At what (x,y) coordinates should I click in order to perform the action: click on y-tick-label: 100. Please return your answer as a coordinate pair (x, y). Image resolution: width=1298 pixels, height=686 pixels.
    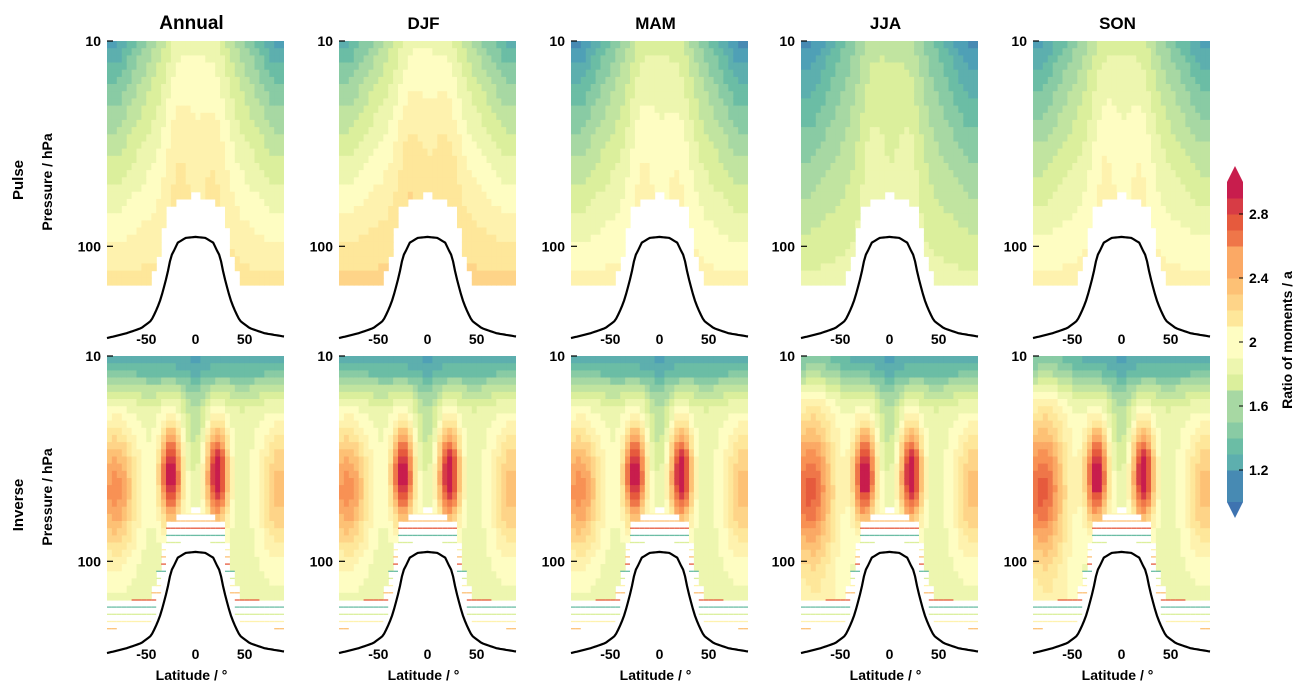
    Looking at the image, I should click on (784, 246).